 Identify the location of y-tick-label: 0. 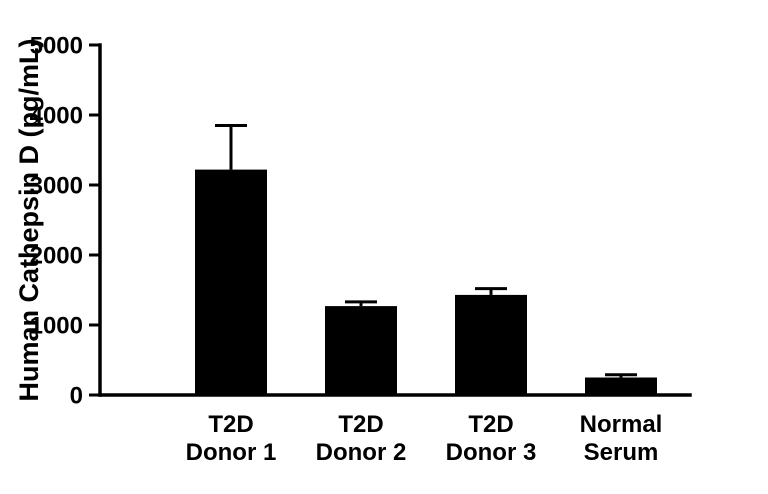
(76, 395).